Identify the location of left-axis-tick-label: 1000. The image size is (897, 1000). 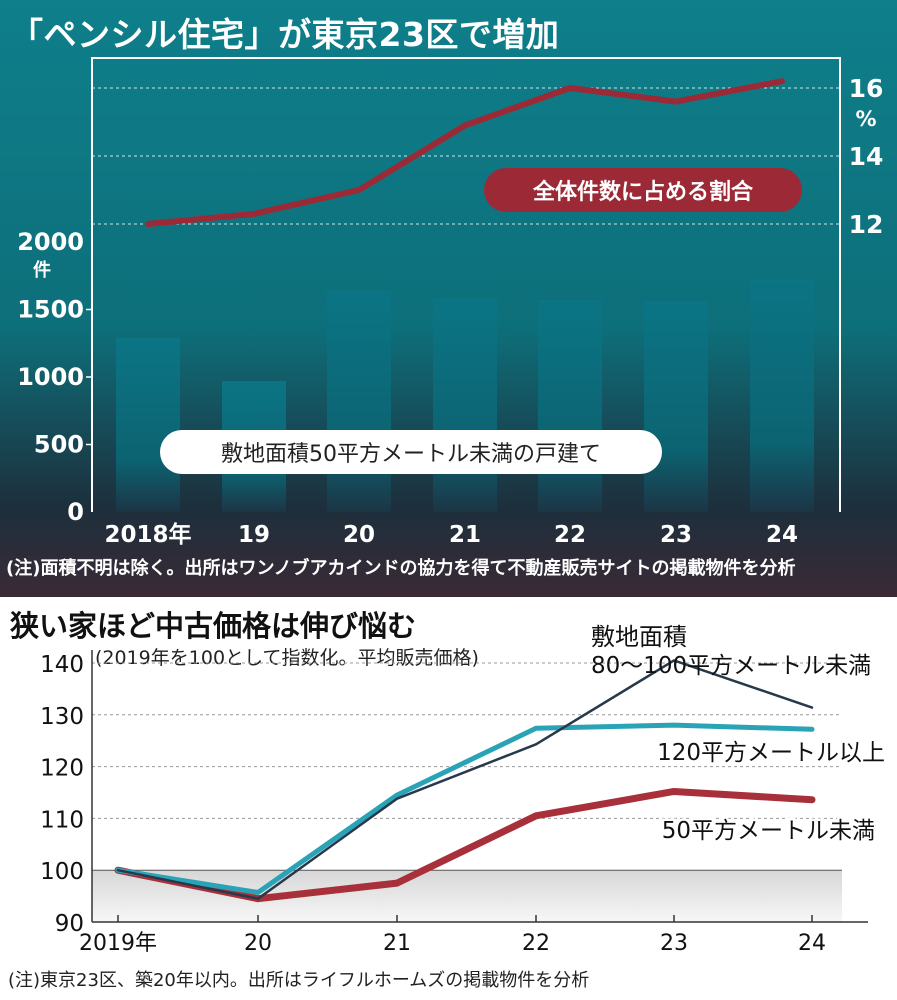
(50, 377).